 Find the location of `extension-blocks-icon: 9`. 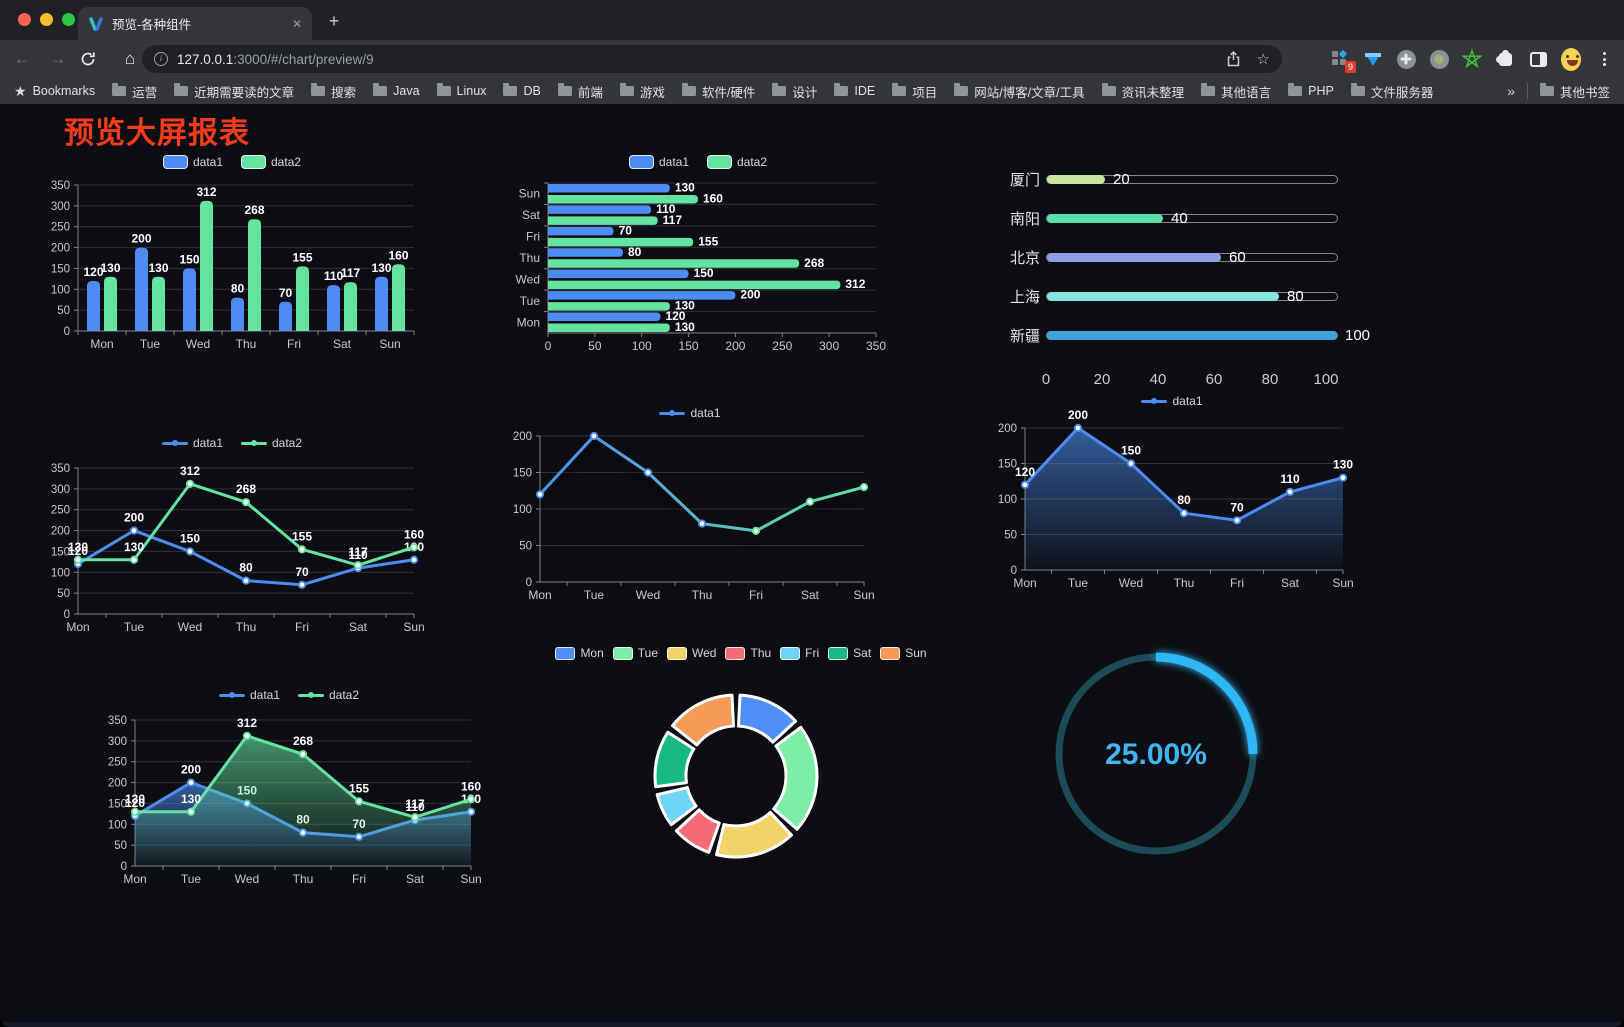

extension-blocks-icon: 9 is located at coordinates (1343, 61).